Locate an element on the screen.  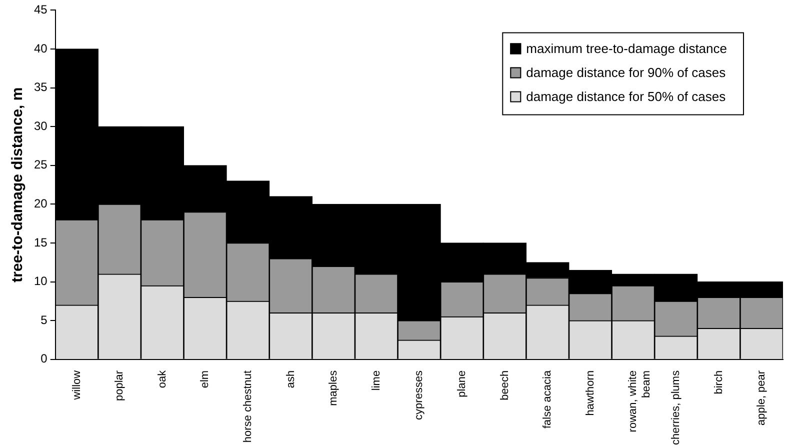
y-axis-title: tree-to-damage distance, m is located at coordinates (17, 184).